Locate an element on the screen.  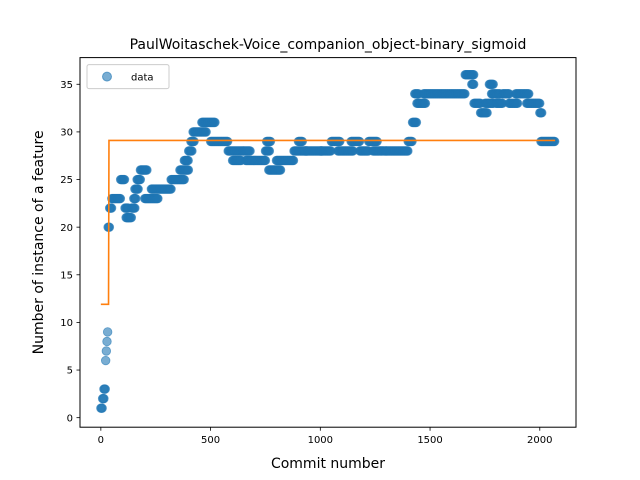
legend-box is located at coordinates (128, 77).